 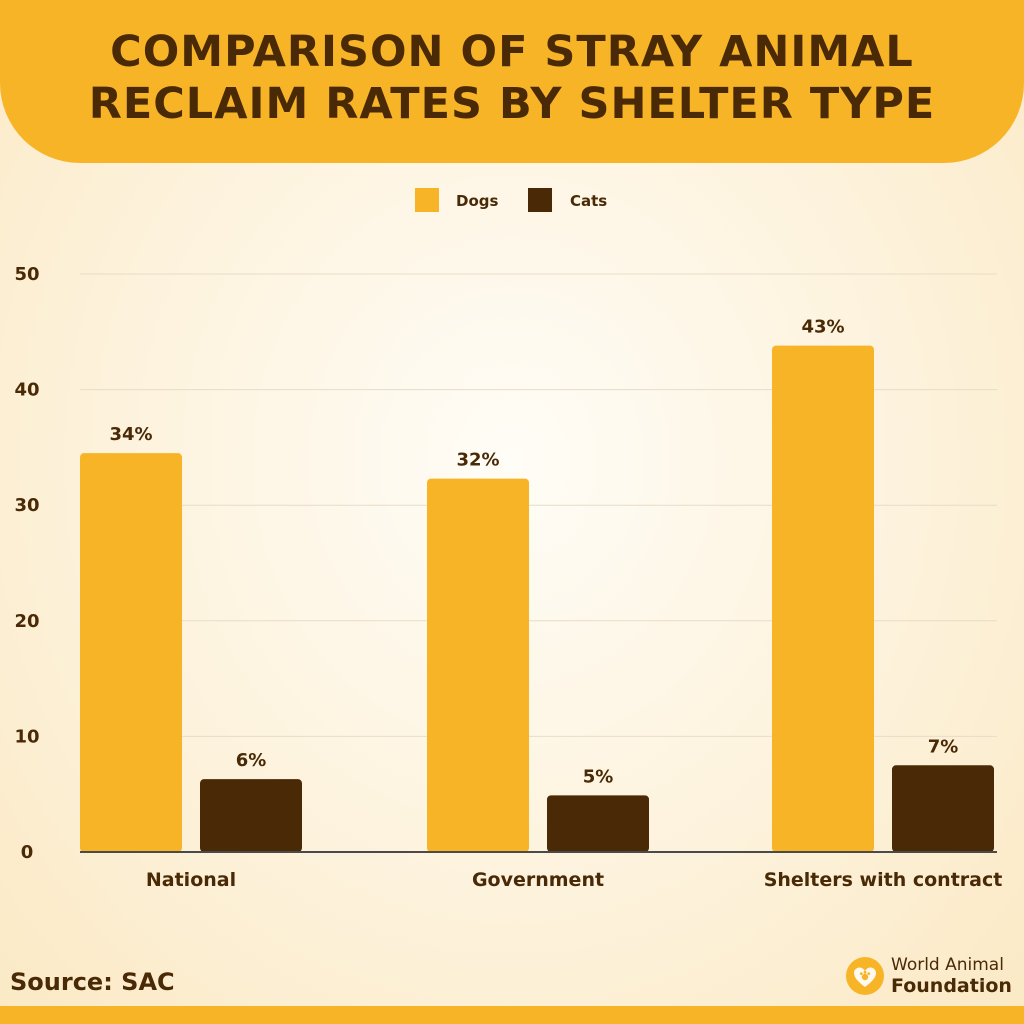 What do you see at coordinates (191, 880) in the screenshot?
I see `x-tick-label: National` at bounding box center [191, 880].